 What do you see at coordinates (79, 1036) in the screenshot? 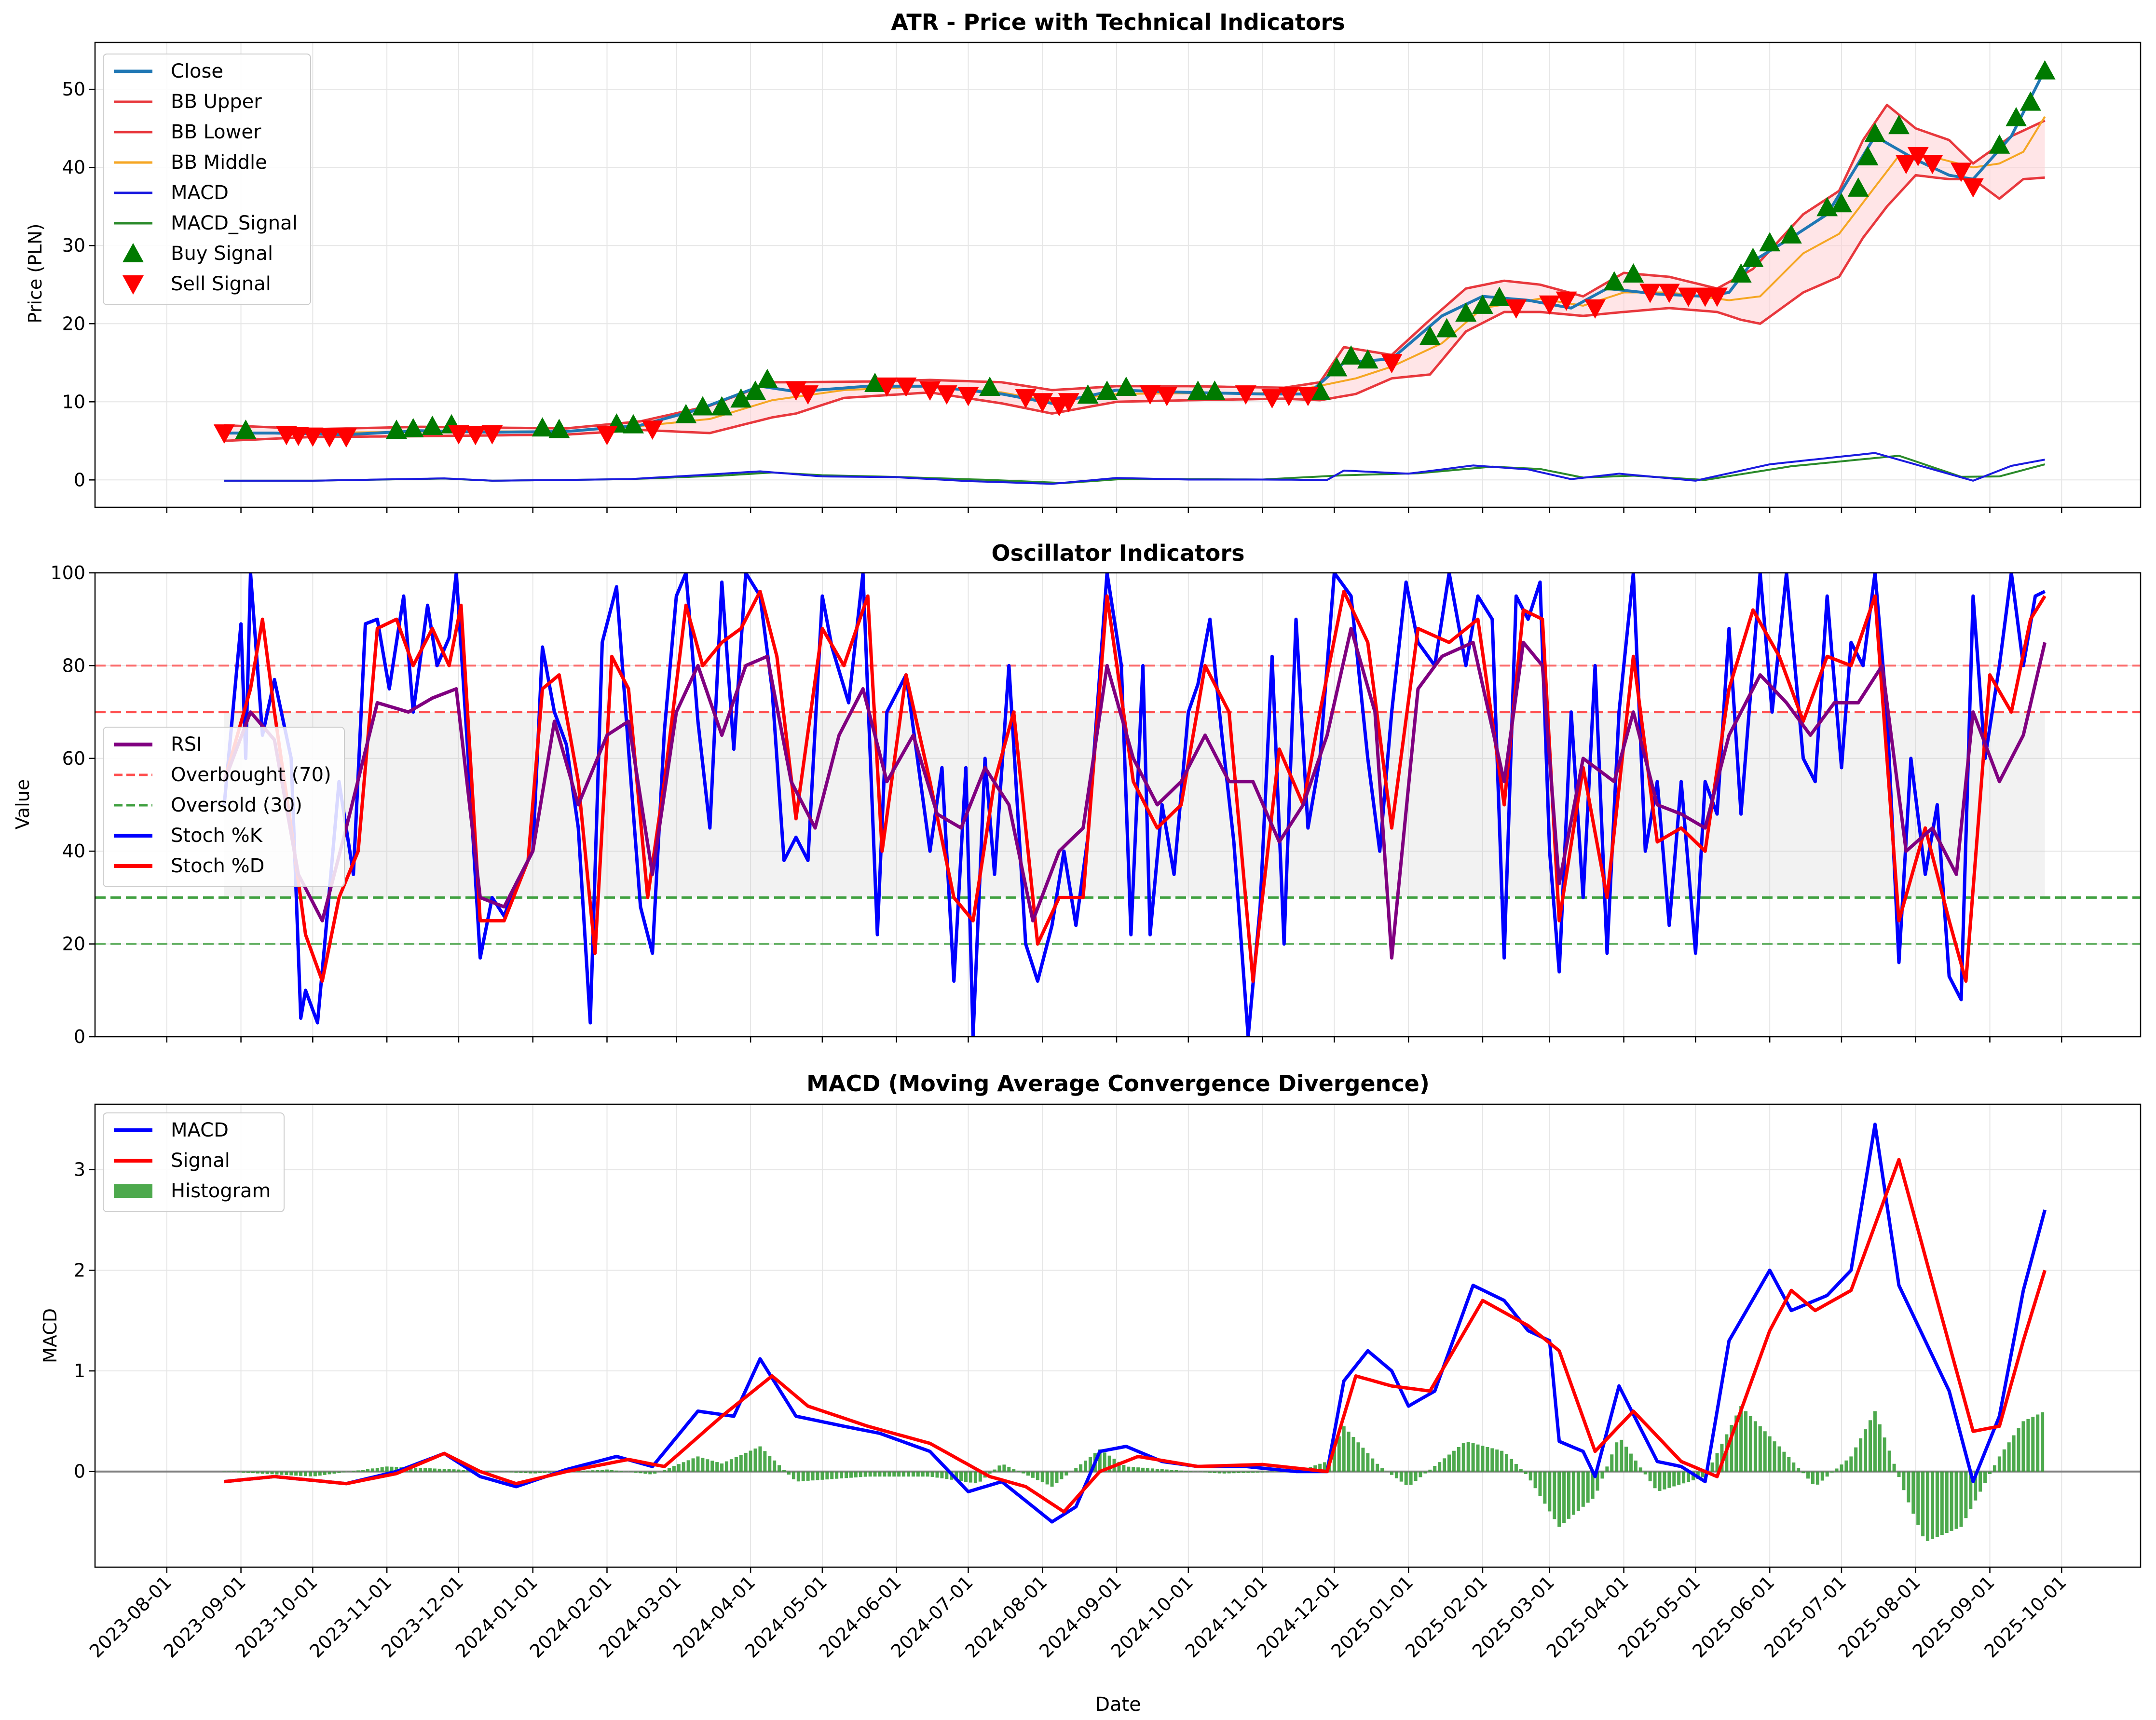
I see `osc-y-tick-label: 0` at bounding box center [79, 1036].